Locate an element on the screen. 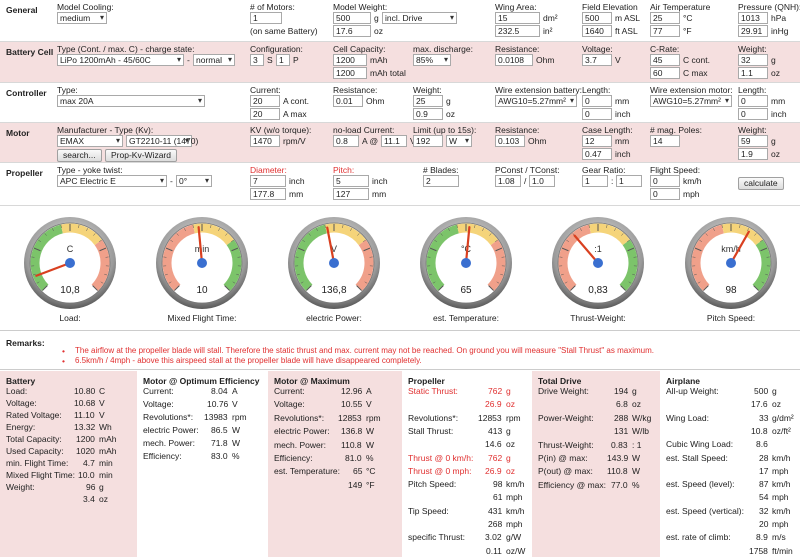 The width and height of the screenshot is (800, 557). input-field: 1470 is located at coordinates (265, 141).